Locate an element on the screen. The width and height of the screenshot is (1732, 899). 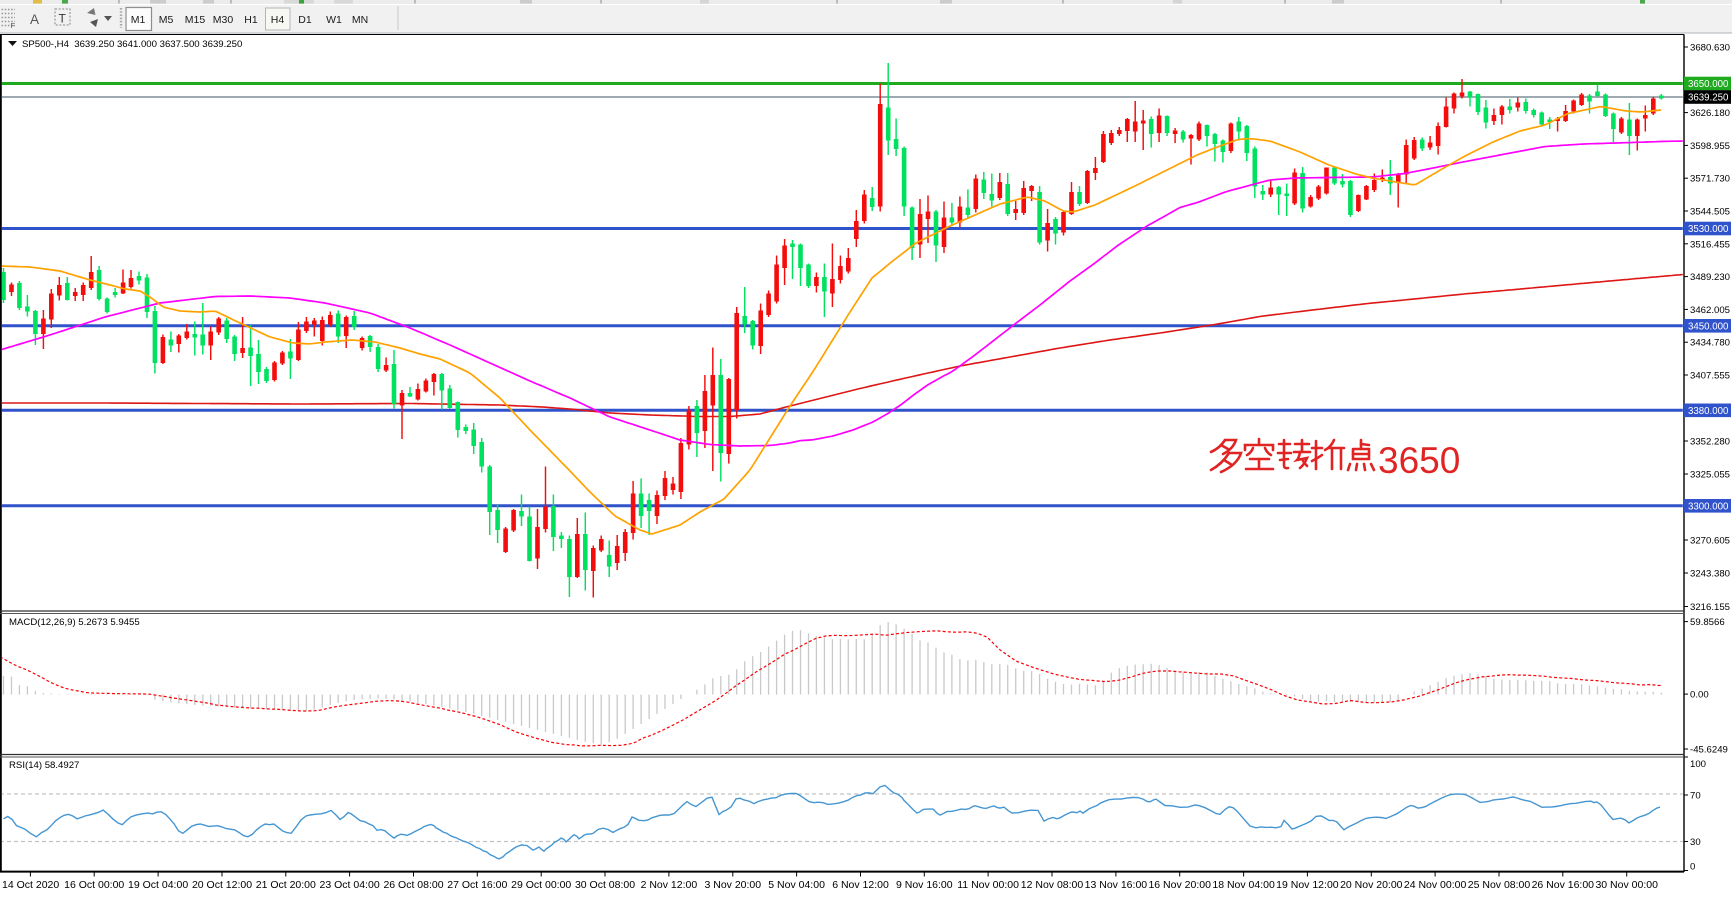
svg-text: 3216.155 is located at coordinates (1710, 607).